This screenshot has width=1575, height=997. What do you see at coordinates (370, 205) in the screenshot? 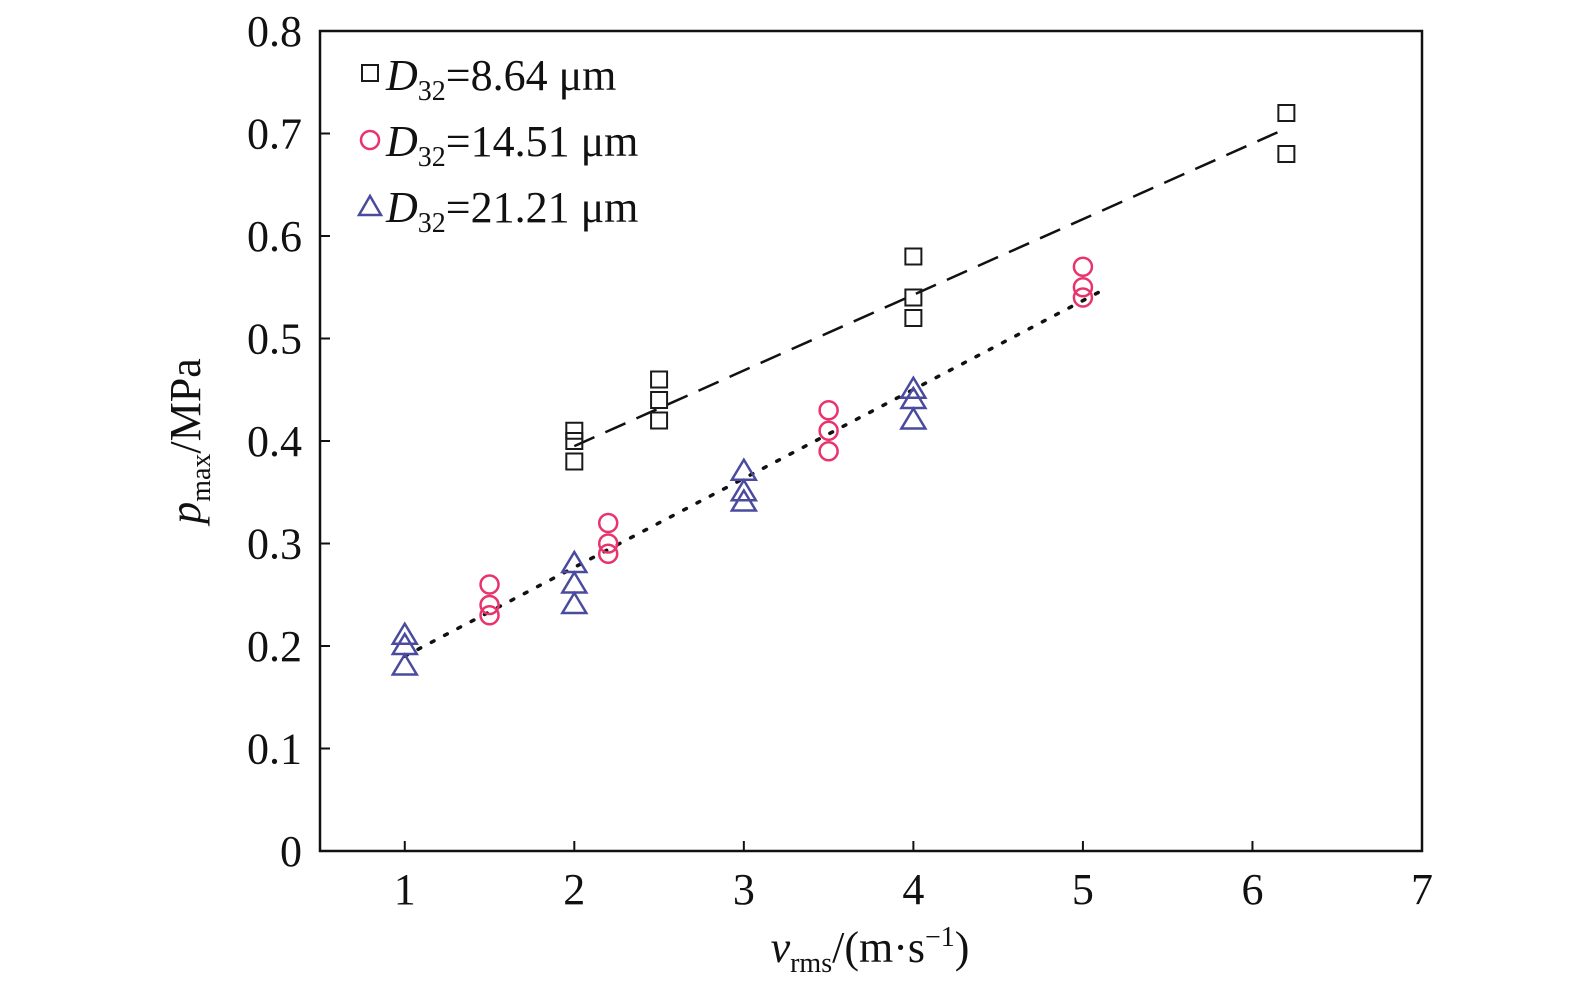
I see `legend-triangle-marker` at bounding box center [370, 205].